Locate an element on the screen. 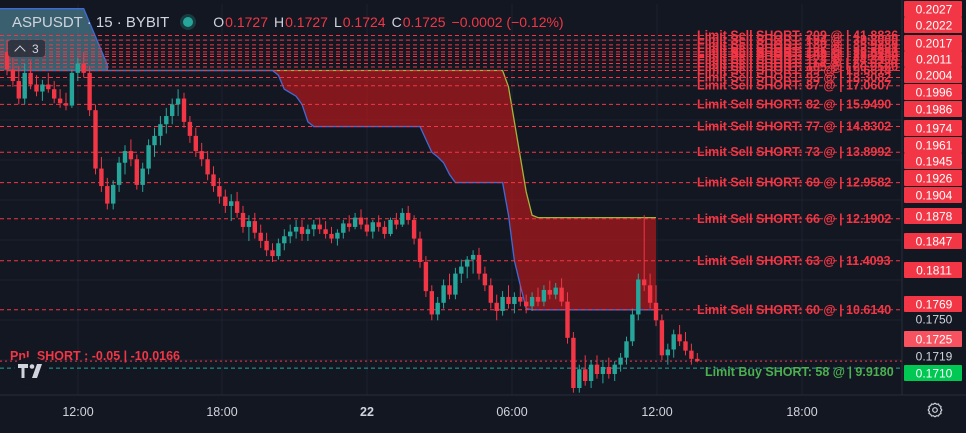 The image size is (966, 433). symbol-title: ASPUSDT · 15 · BYBIT is located at coordinates (91, 22).